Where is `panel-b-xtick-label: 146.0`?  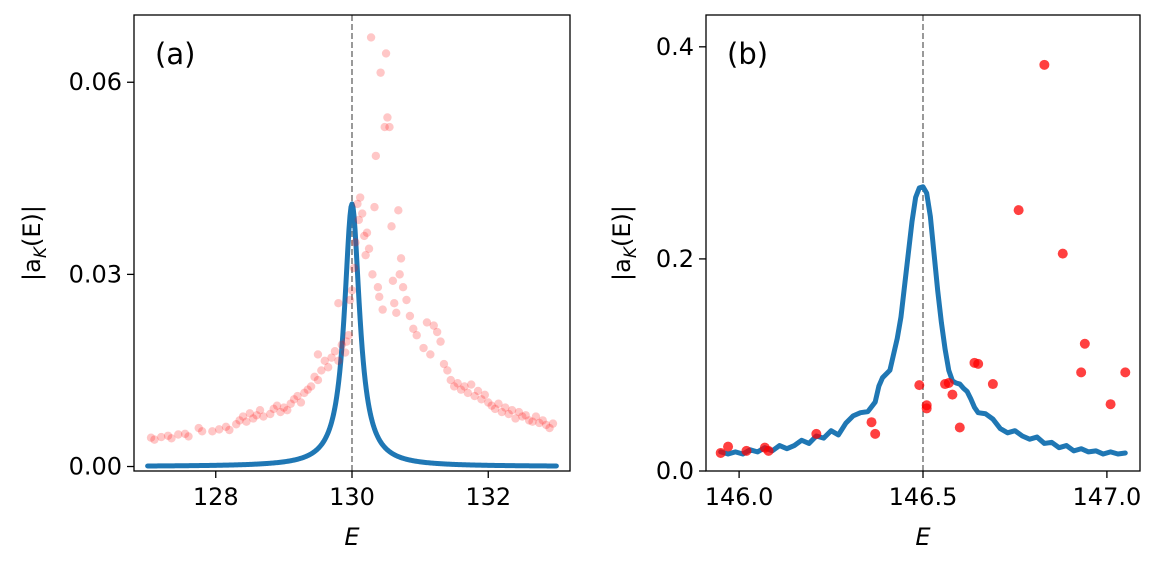
panel-b-xtick-label: 146.0 is located at coordinates (739, 497).